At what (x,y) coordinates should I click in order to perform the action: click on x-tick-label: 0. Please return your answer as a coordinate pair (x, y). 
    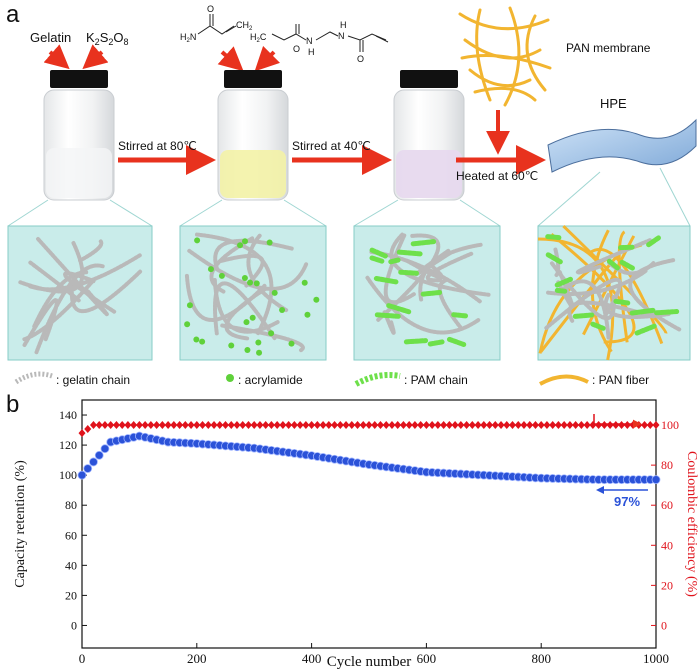
    Looking at the image, I should click on (82, 658).